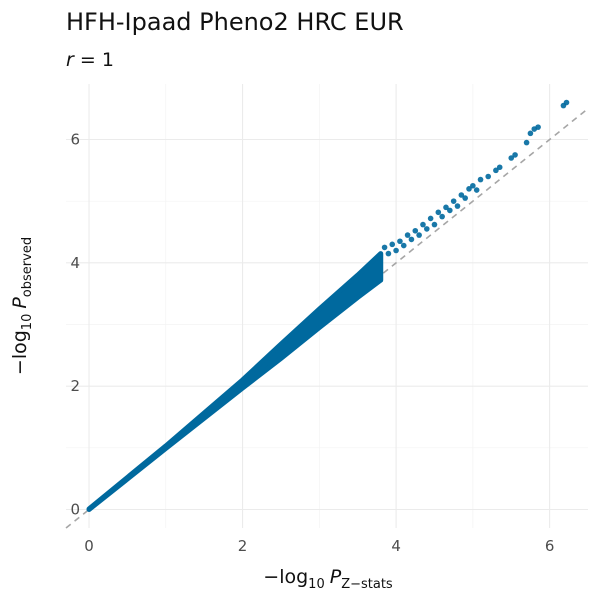 The image size is (600, 600). What do you see at coordinates (75, 140) in the screenshot?
I see `y-tick-label: 6` at bounding box center [75, 140].